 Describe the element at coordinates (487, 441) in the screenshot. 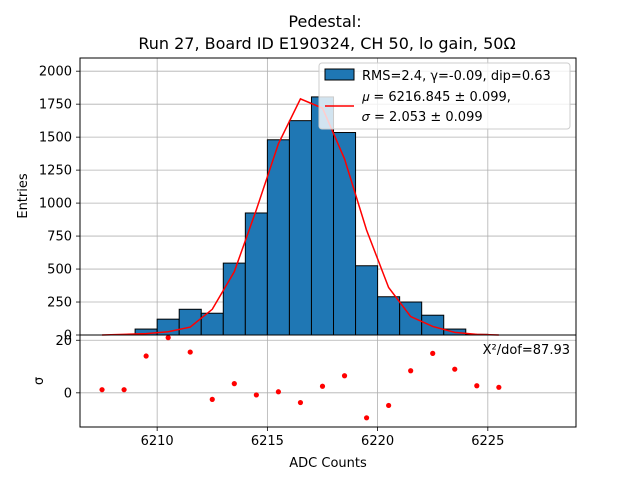

I see `x-tick-label: 6225` at that location.